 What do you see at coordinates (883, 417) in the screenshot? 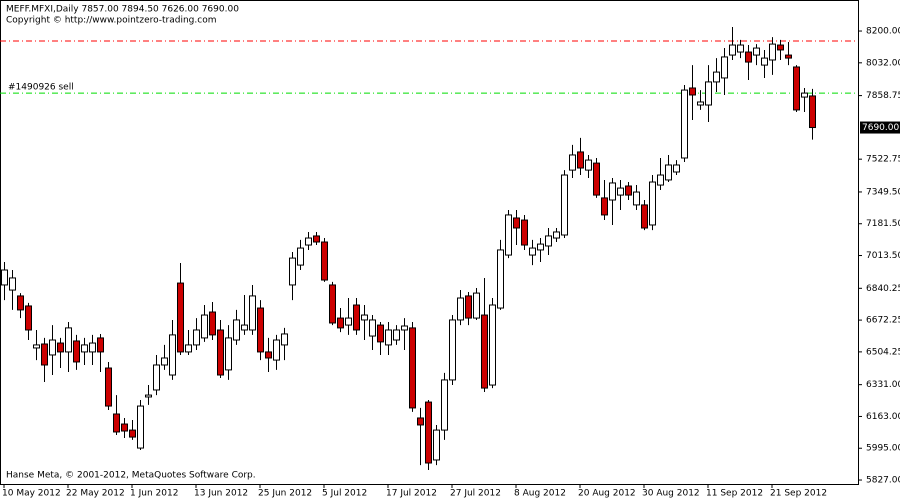
I see `y-tick-label: 6163.00` at bounding box center [883, 417].